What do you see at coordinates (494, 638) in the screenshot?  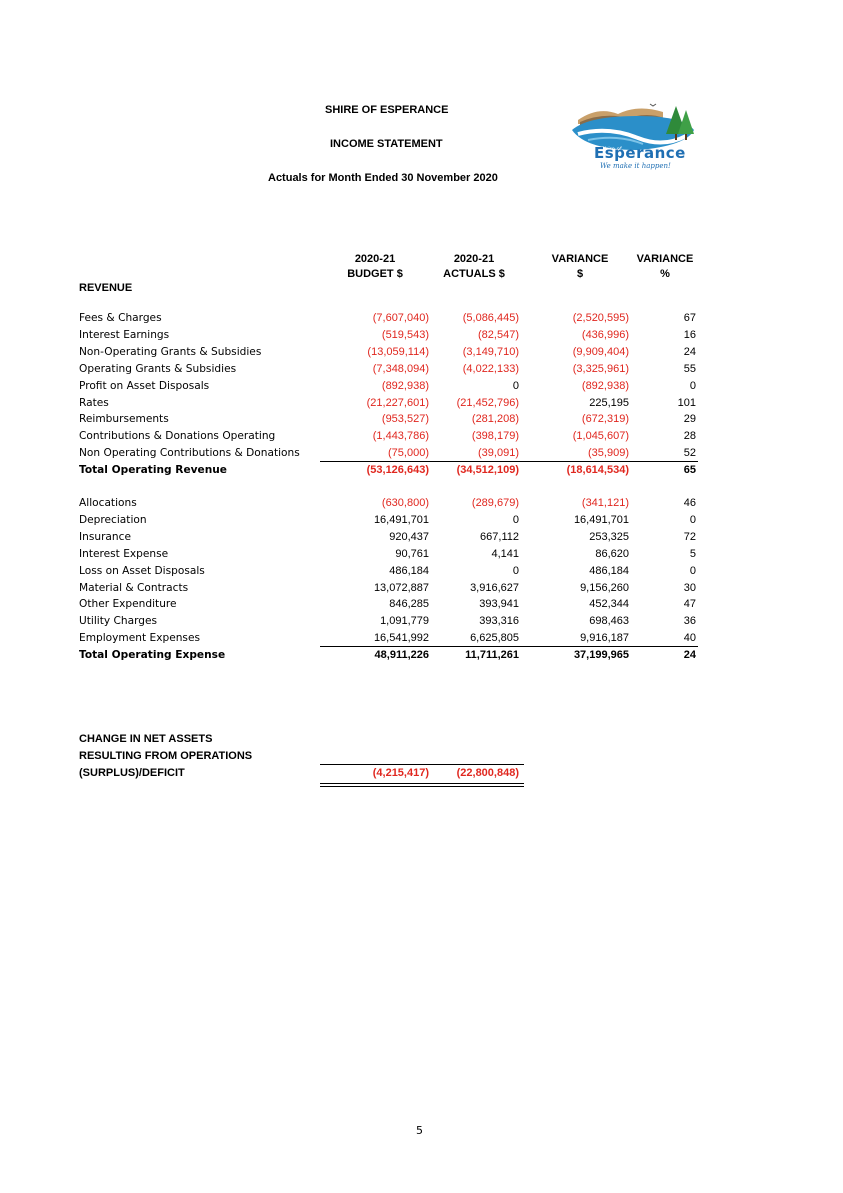 I see `actual-value: 6,625,805` at bounding box center [494, 638].